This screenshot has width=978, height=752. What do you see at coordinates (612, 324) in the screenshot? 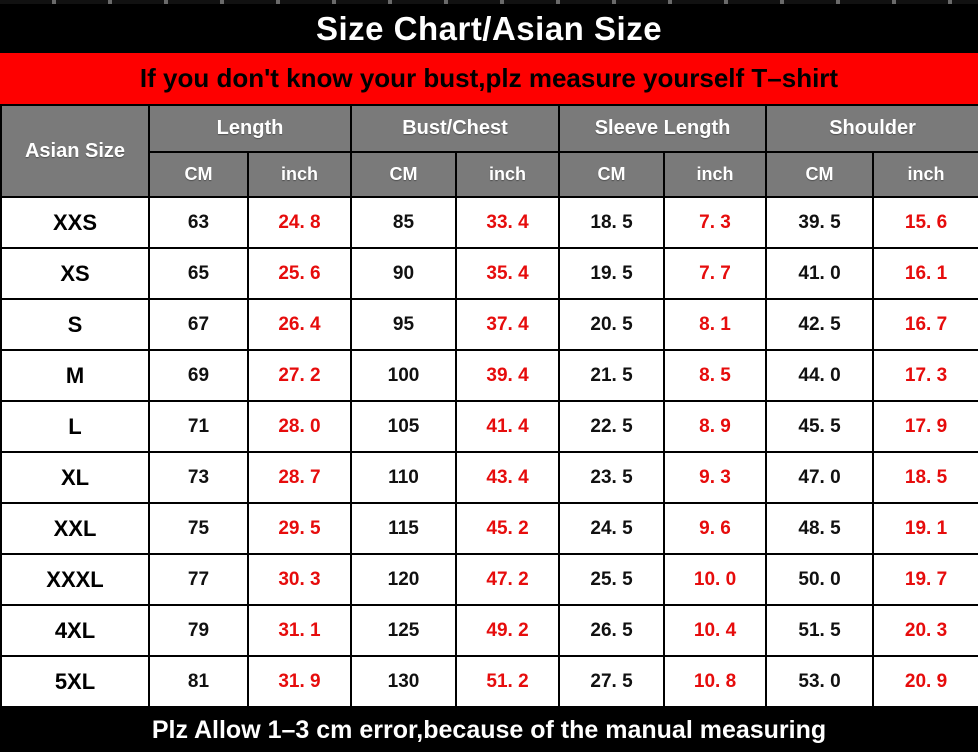
I see `cm-value: 20. 5` at bounding box center [612, 324].